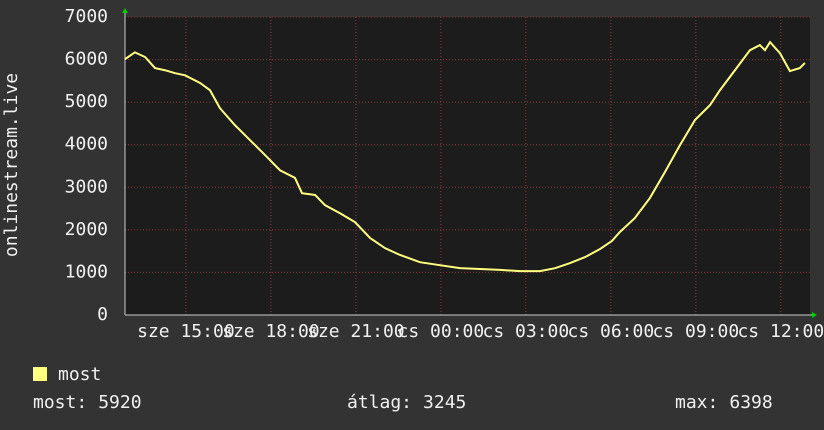 The image size is (824, 430). I want to click on legend-swatch, so click(40, 374).